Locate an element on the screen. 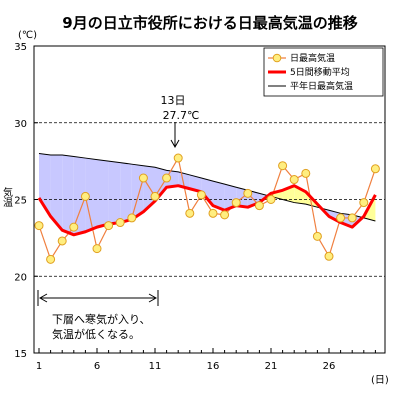 The image size is (400, 400). y-tick-label-15: 15 is located at coordinates (20, 354).